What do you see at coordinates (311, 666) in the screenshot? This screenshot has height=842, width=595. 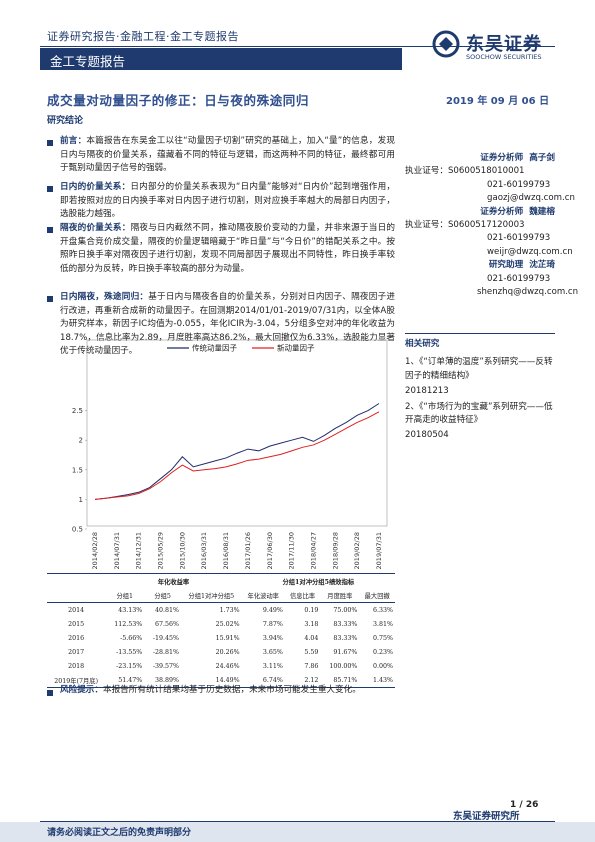 I see `table-cell: 7.86` at bounding box center [311, 666].